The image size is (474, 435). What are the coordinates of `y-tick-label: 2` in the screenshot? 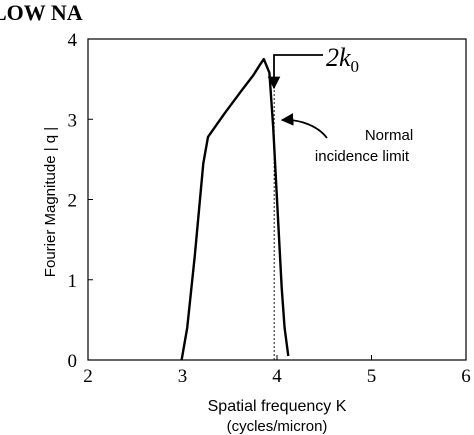 It's located at (73, 201).